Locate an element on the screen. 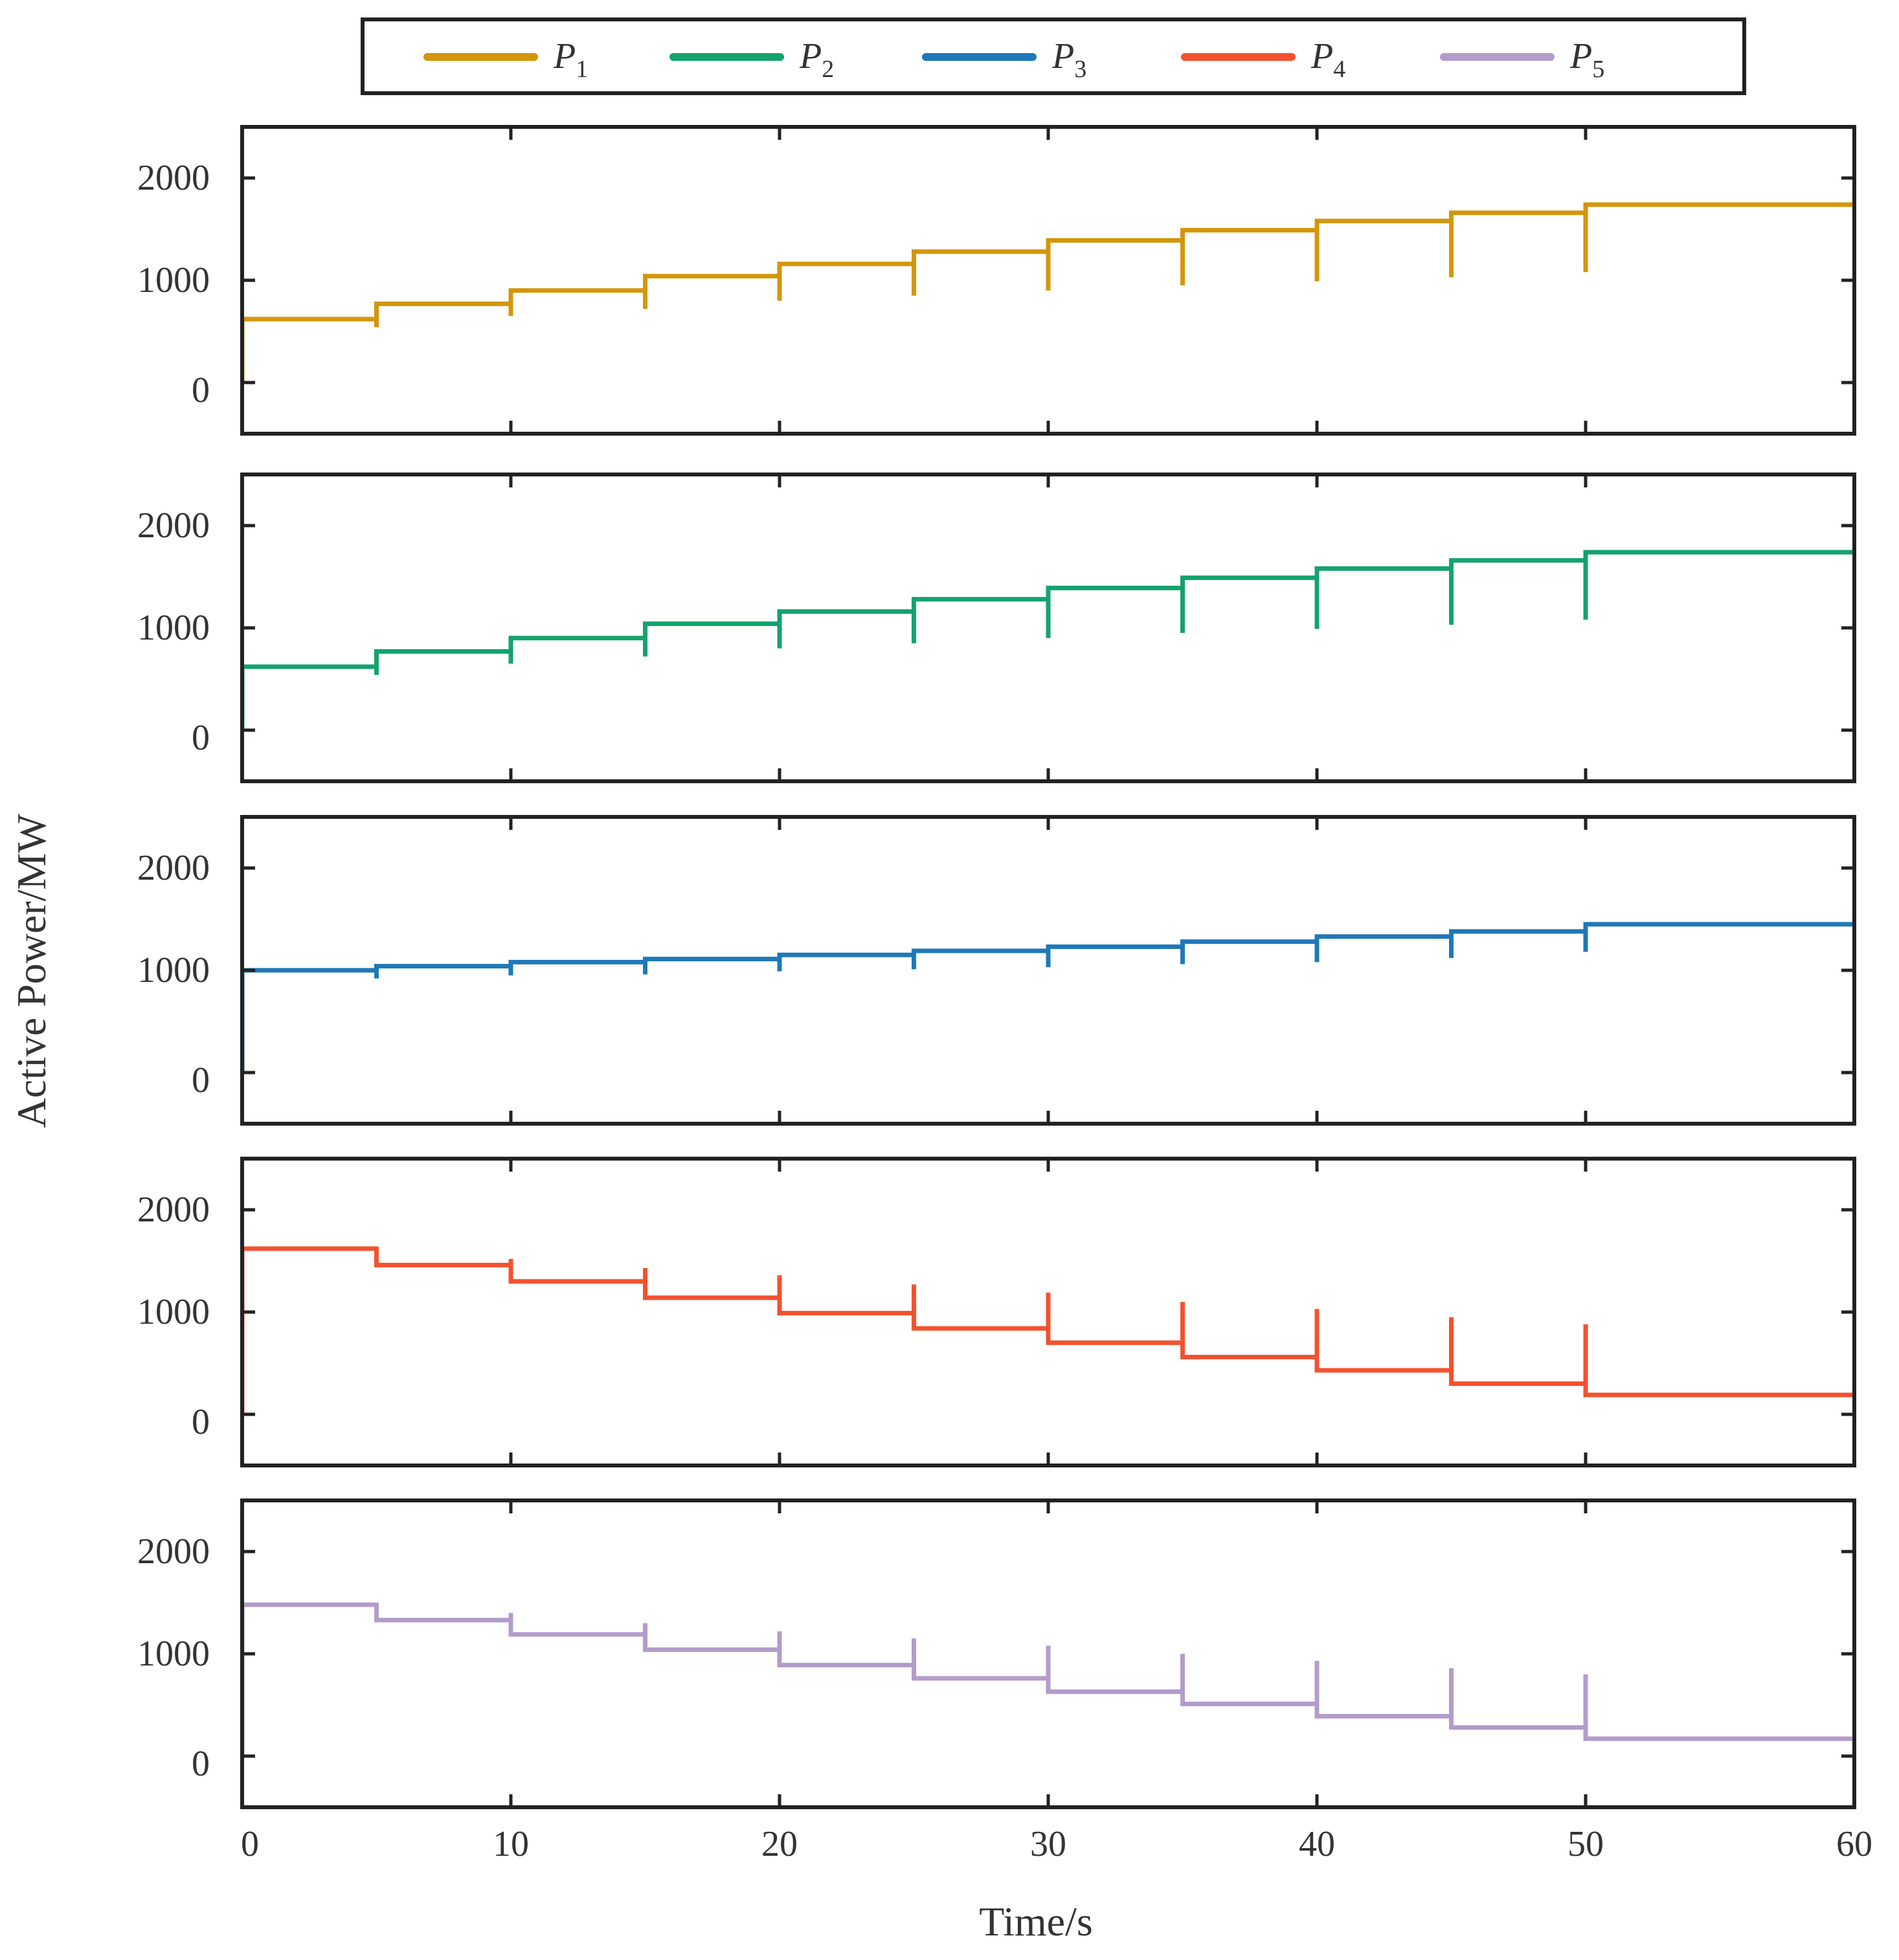  legend-label: P3 is located at coordinates (1068, 59).